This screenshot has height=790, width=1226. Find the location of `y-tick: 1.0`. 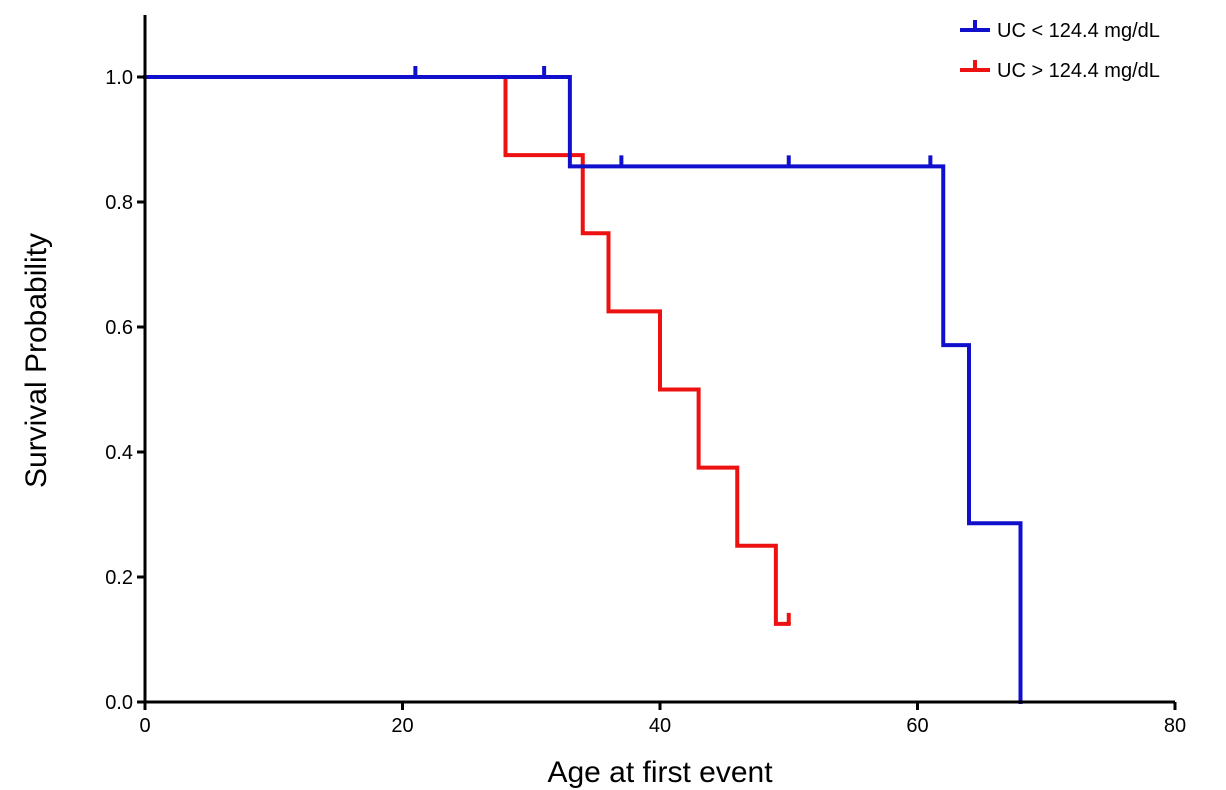

y-tick: 1.0 is located at coordinates (125, 78).